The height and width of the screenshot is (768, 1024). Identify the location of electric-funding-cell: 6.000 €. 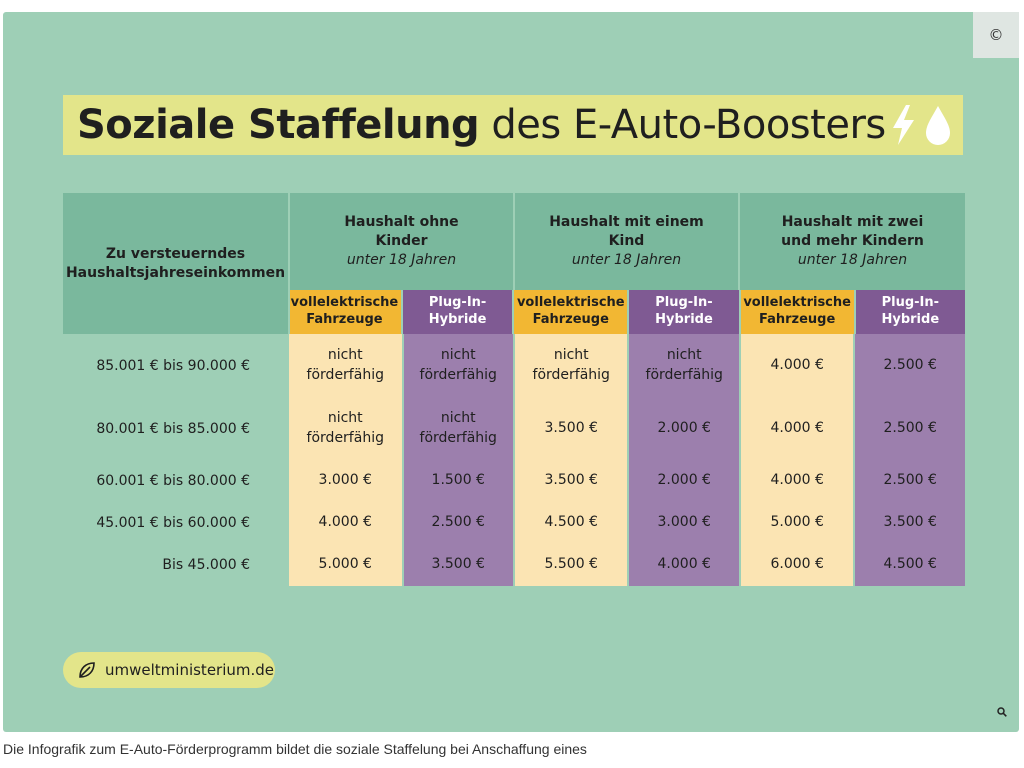
(797, 565).